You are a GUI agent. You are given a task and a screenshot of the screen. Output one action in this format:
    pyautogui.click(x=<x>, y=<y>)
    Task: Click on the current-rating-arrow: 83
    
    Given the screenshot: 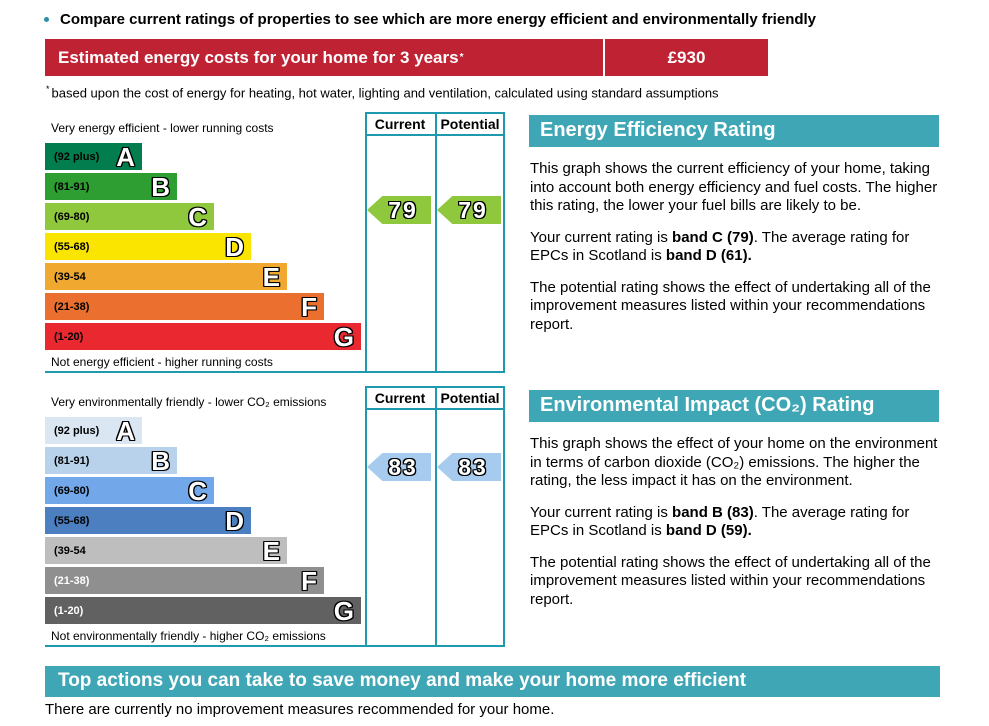 What is the action you would take?
    pyautogui.click(x=399, y=467)
    